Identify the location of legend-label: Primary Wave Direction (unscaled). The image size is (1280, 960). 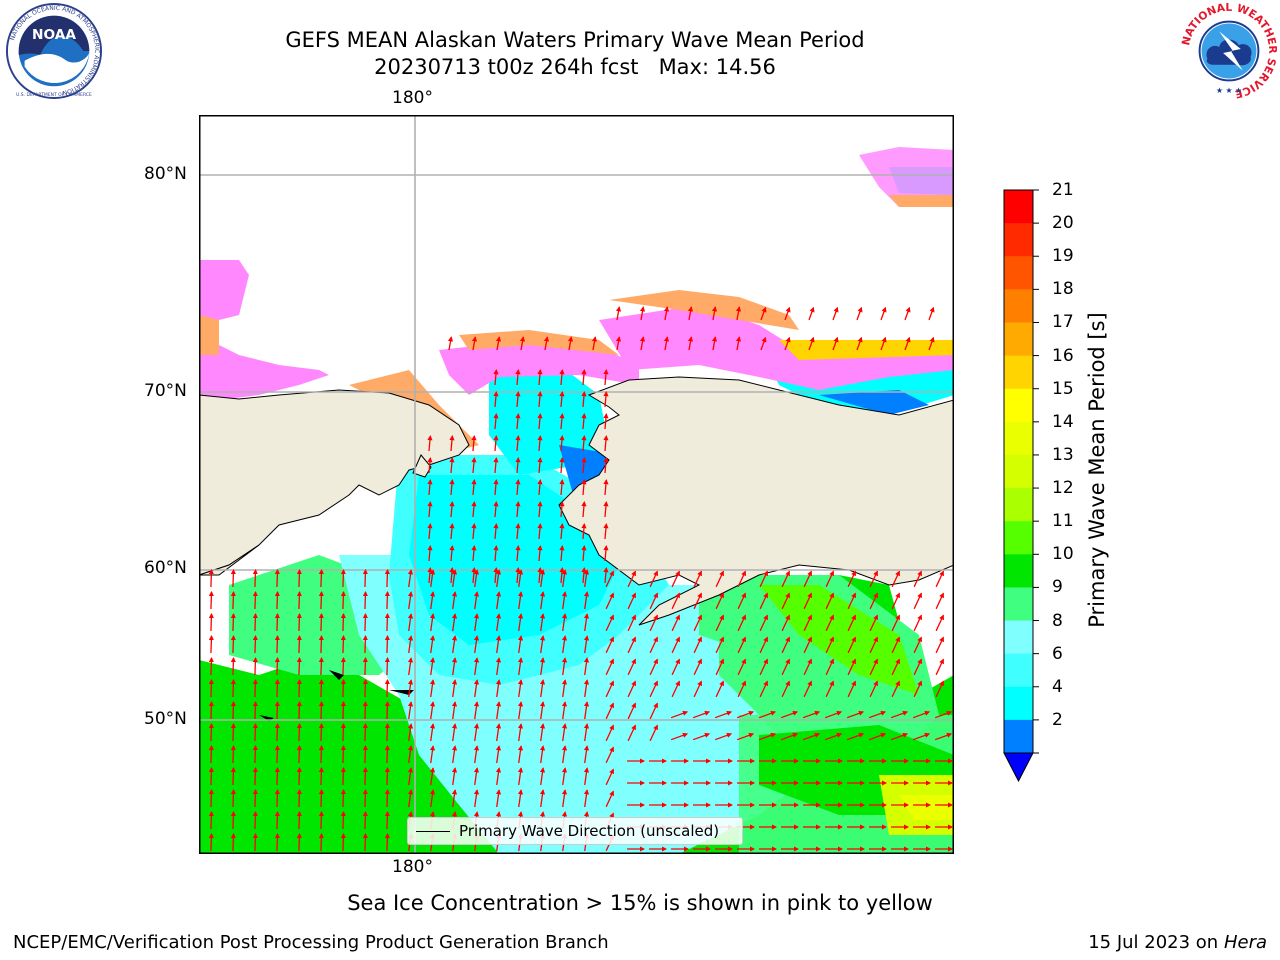
(589, 831).